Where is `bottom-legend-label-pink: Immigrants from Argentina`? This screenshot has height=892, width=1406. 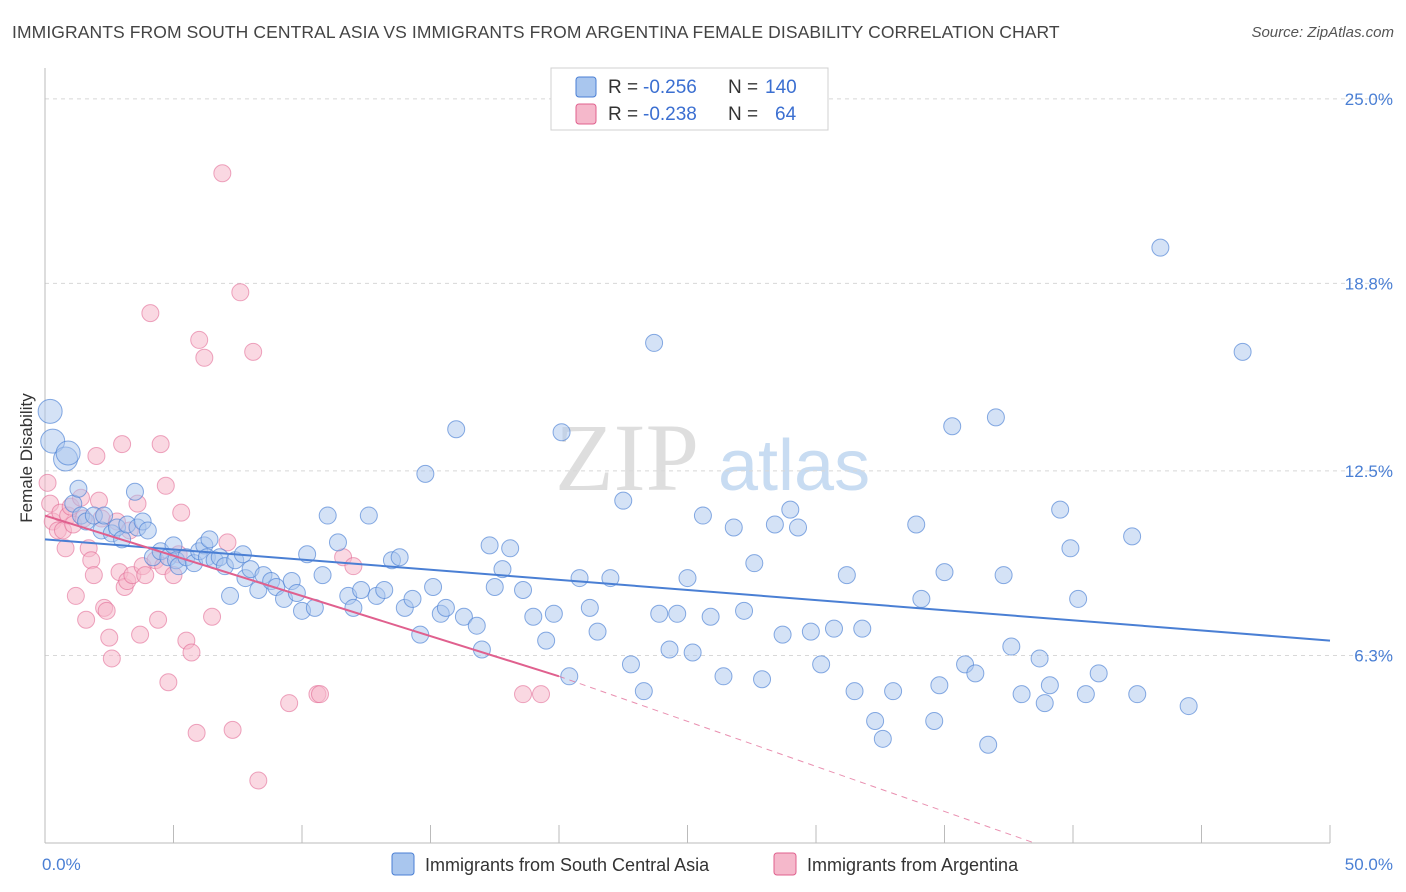
bottom-legend-label-pink: Immigrants from Argentina is located at coordinates (913, 865).